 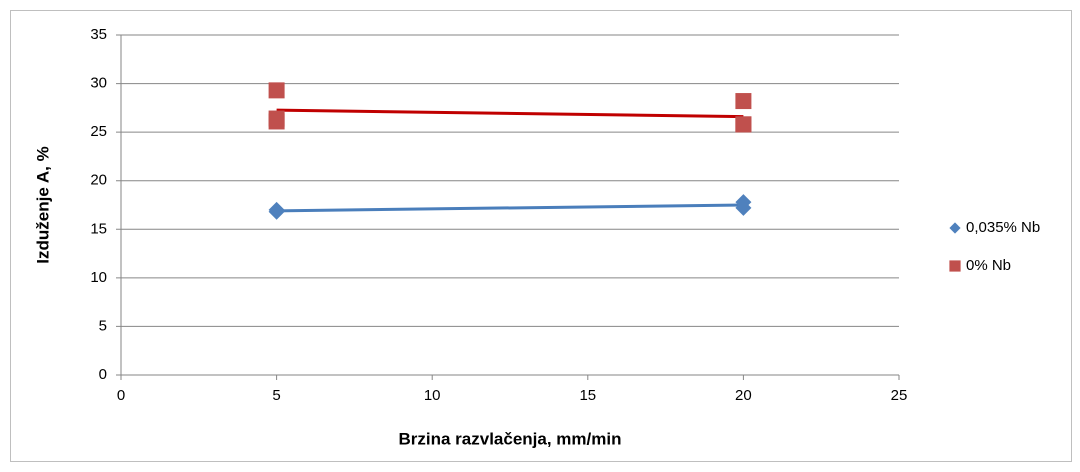 What do you see at coordinates (587, 395) in the screenshot?
I see `x-tick-label: 15` at bounding box center [587, 395].